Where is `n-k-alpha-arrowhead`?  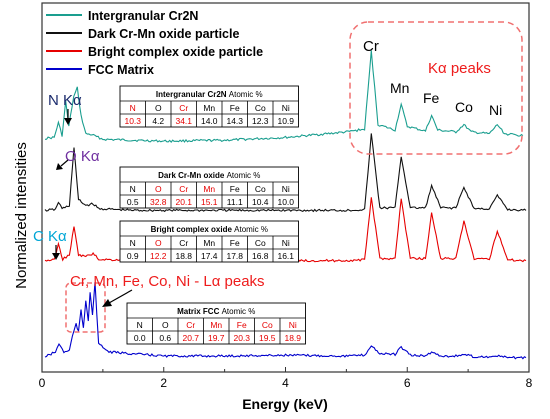 n-k-alpha-arrowhead is located at coordinates (68, 121).